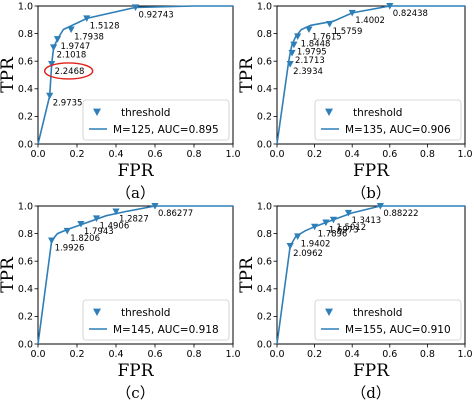 Image resolution: width=474 pixels, height=401 pixels. What do you see at coordinates (156, 15) in the screenshot?
I see `threshold-label: 0.92743` at bounding box center [156, 15].